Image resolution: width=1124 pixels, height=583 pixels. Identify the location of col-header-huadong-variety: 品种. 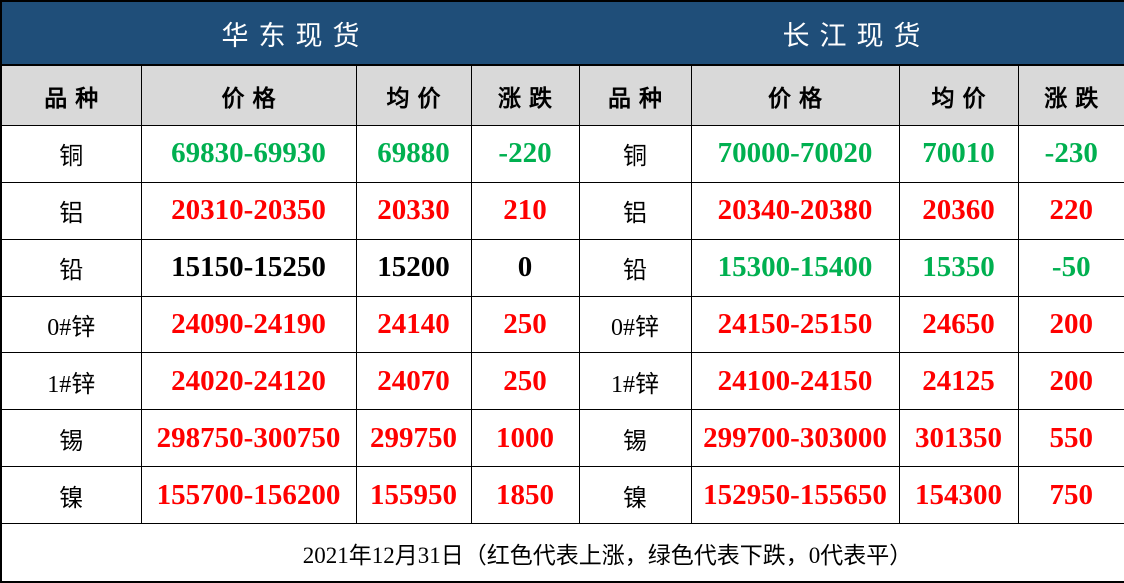
(71, 95).